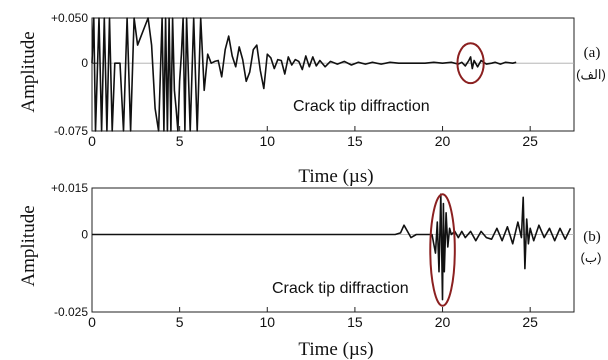 This screenshot has width=608, height=360. What do you see at coordinates (591, 74) in the screenshot?
I see `panel-label-alt-a: (الف)` at bounding box center [591, 74].